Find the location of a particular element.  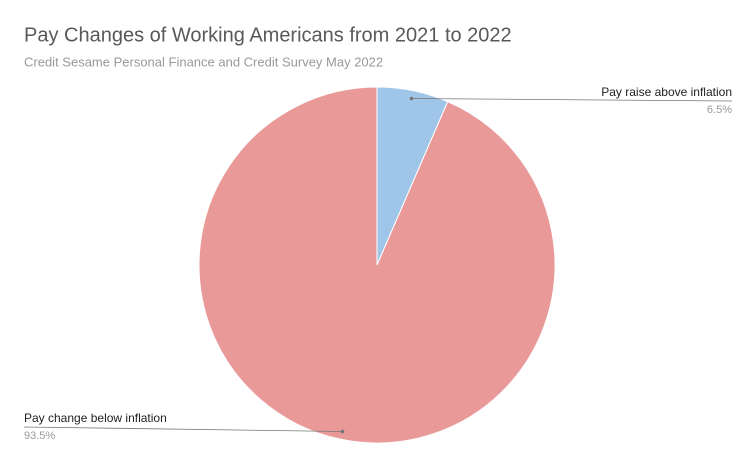

slice-value: 93.5% is located at coordinates (39, 436).